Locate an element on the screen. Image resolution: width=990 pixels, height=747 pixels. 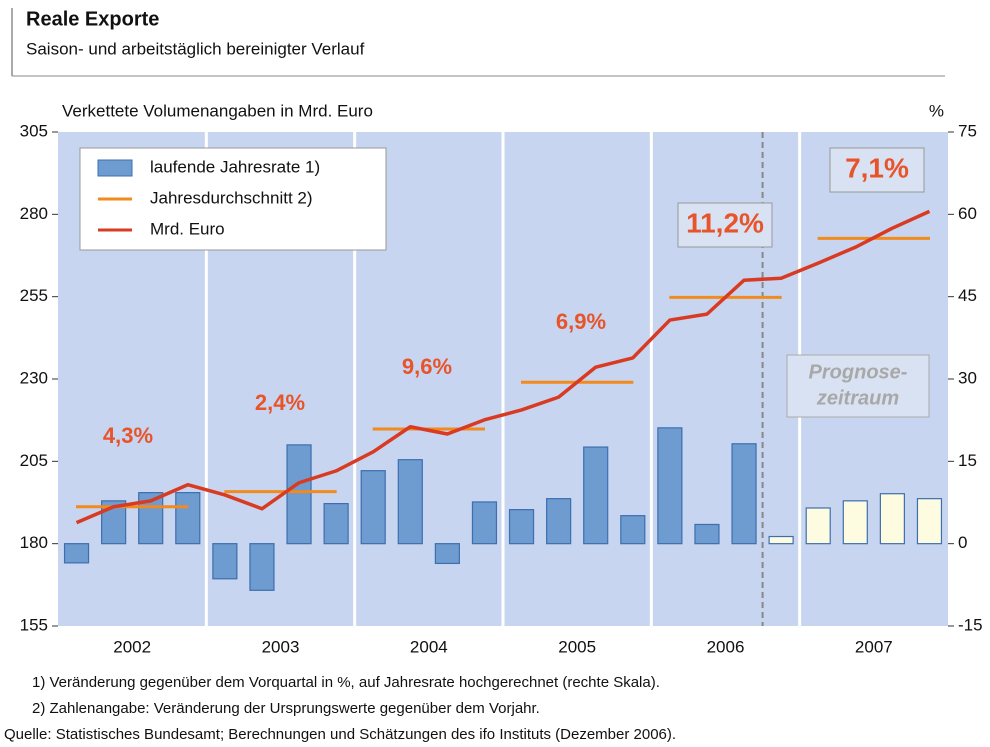
y-tick-label: 305 is located at coordinates (34, 130).